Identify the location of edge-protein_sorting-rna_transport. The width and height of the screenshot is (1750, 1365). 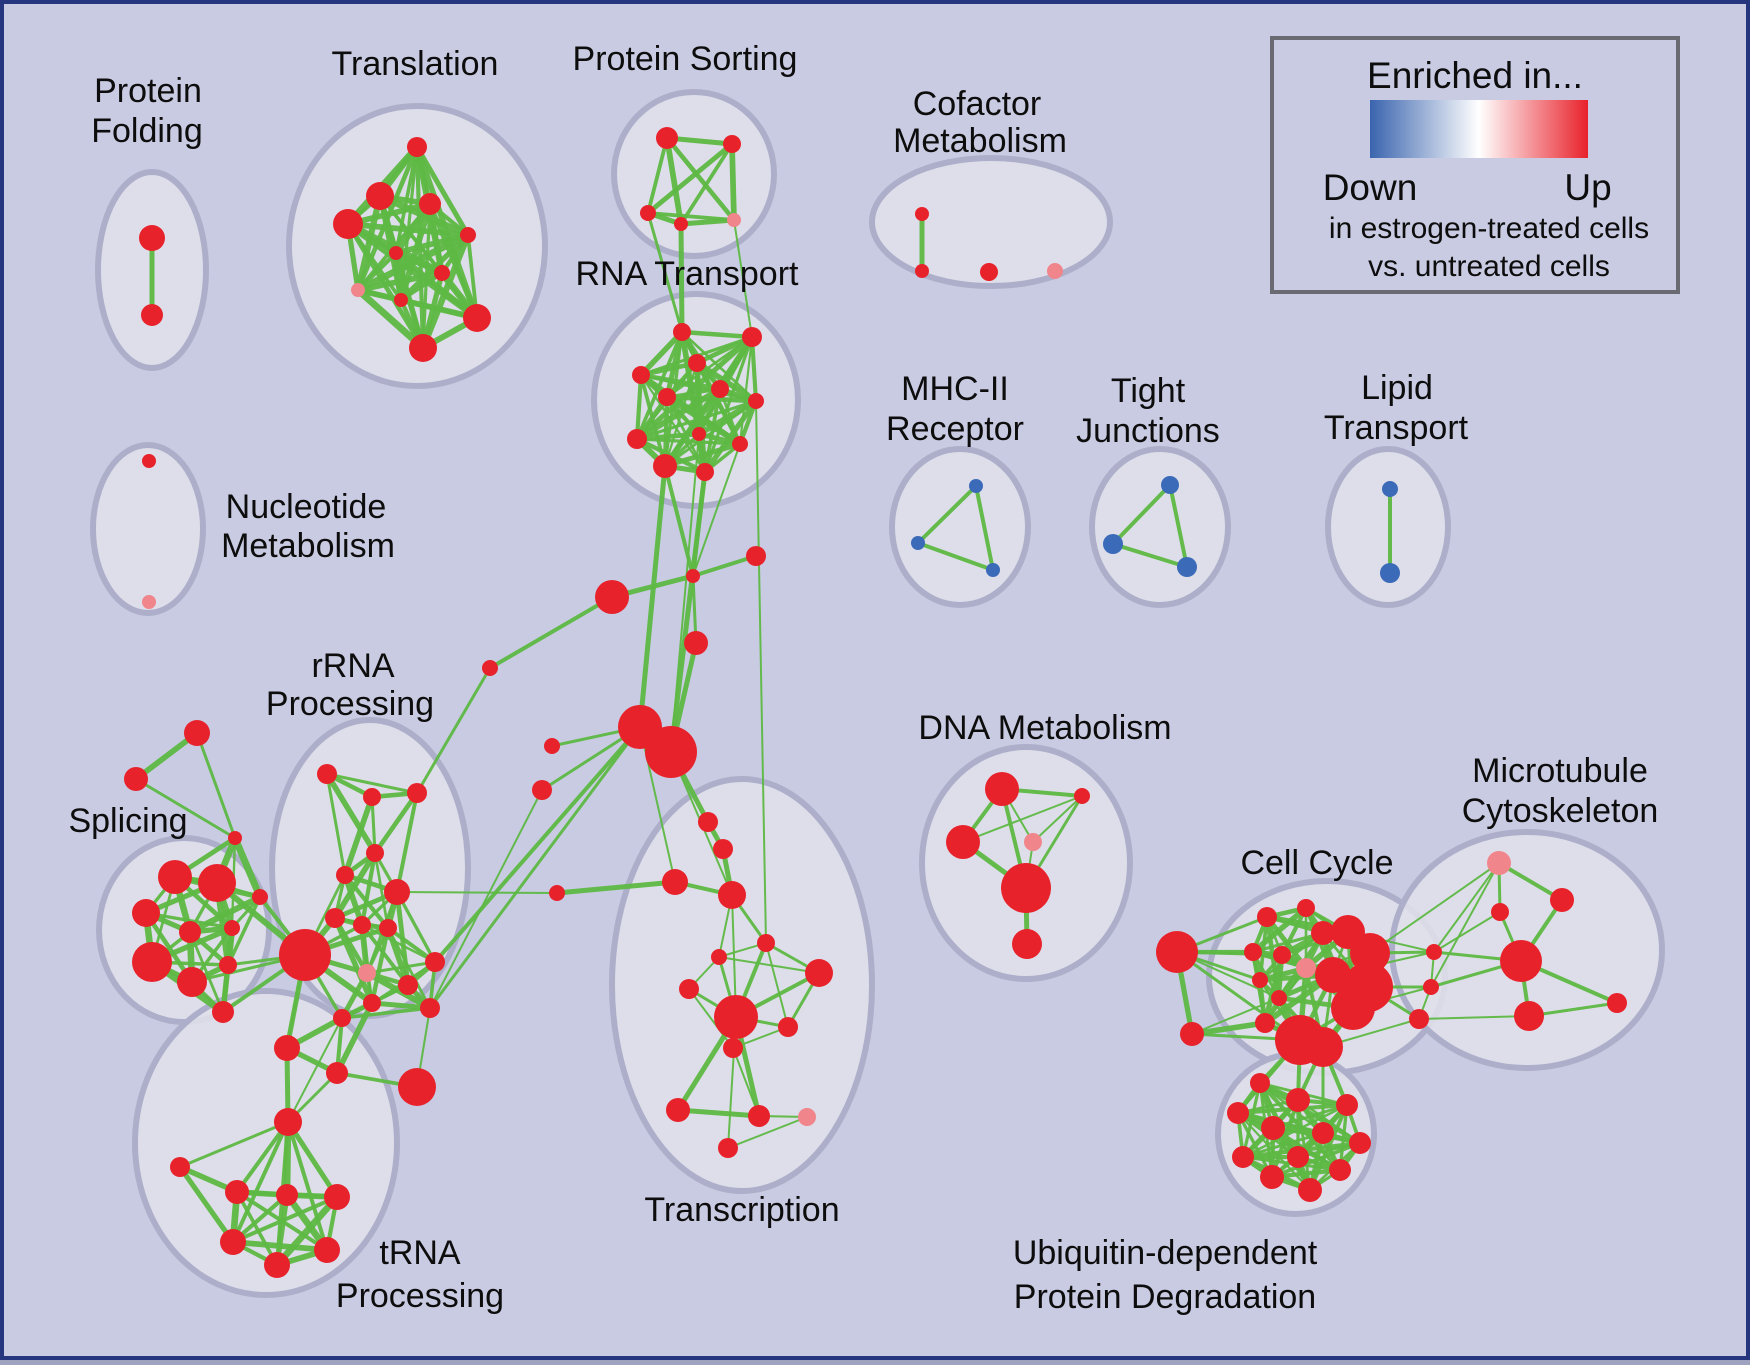
(665, 272).